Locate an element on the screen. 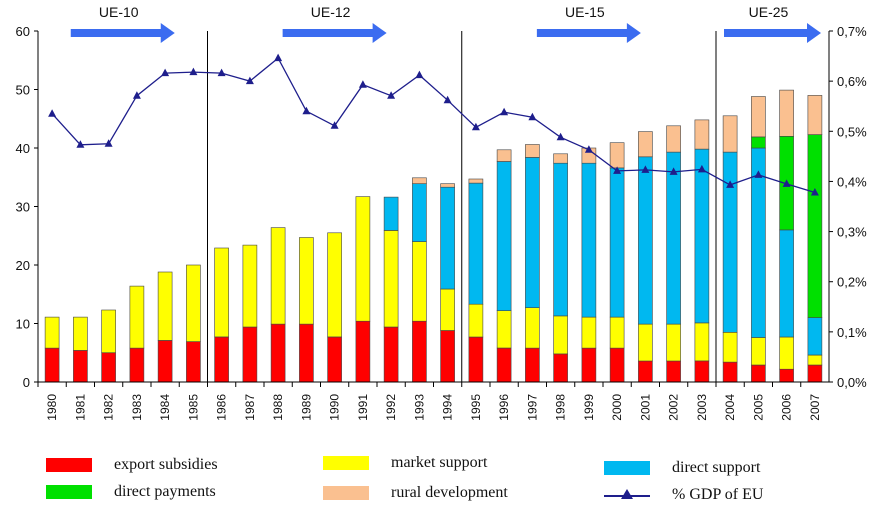 This screenshot has height=508, width=877. x-tick-label-1993: 1993 is located at coordinates (419, 407).